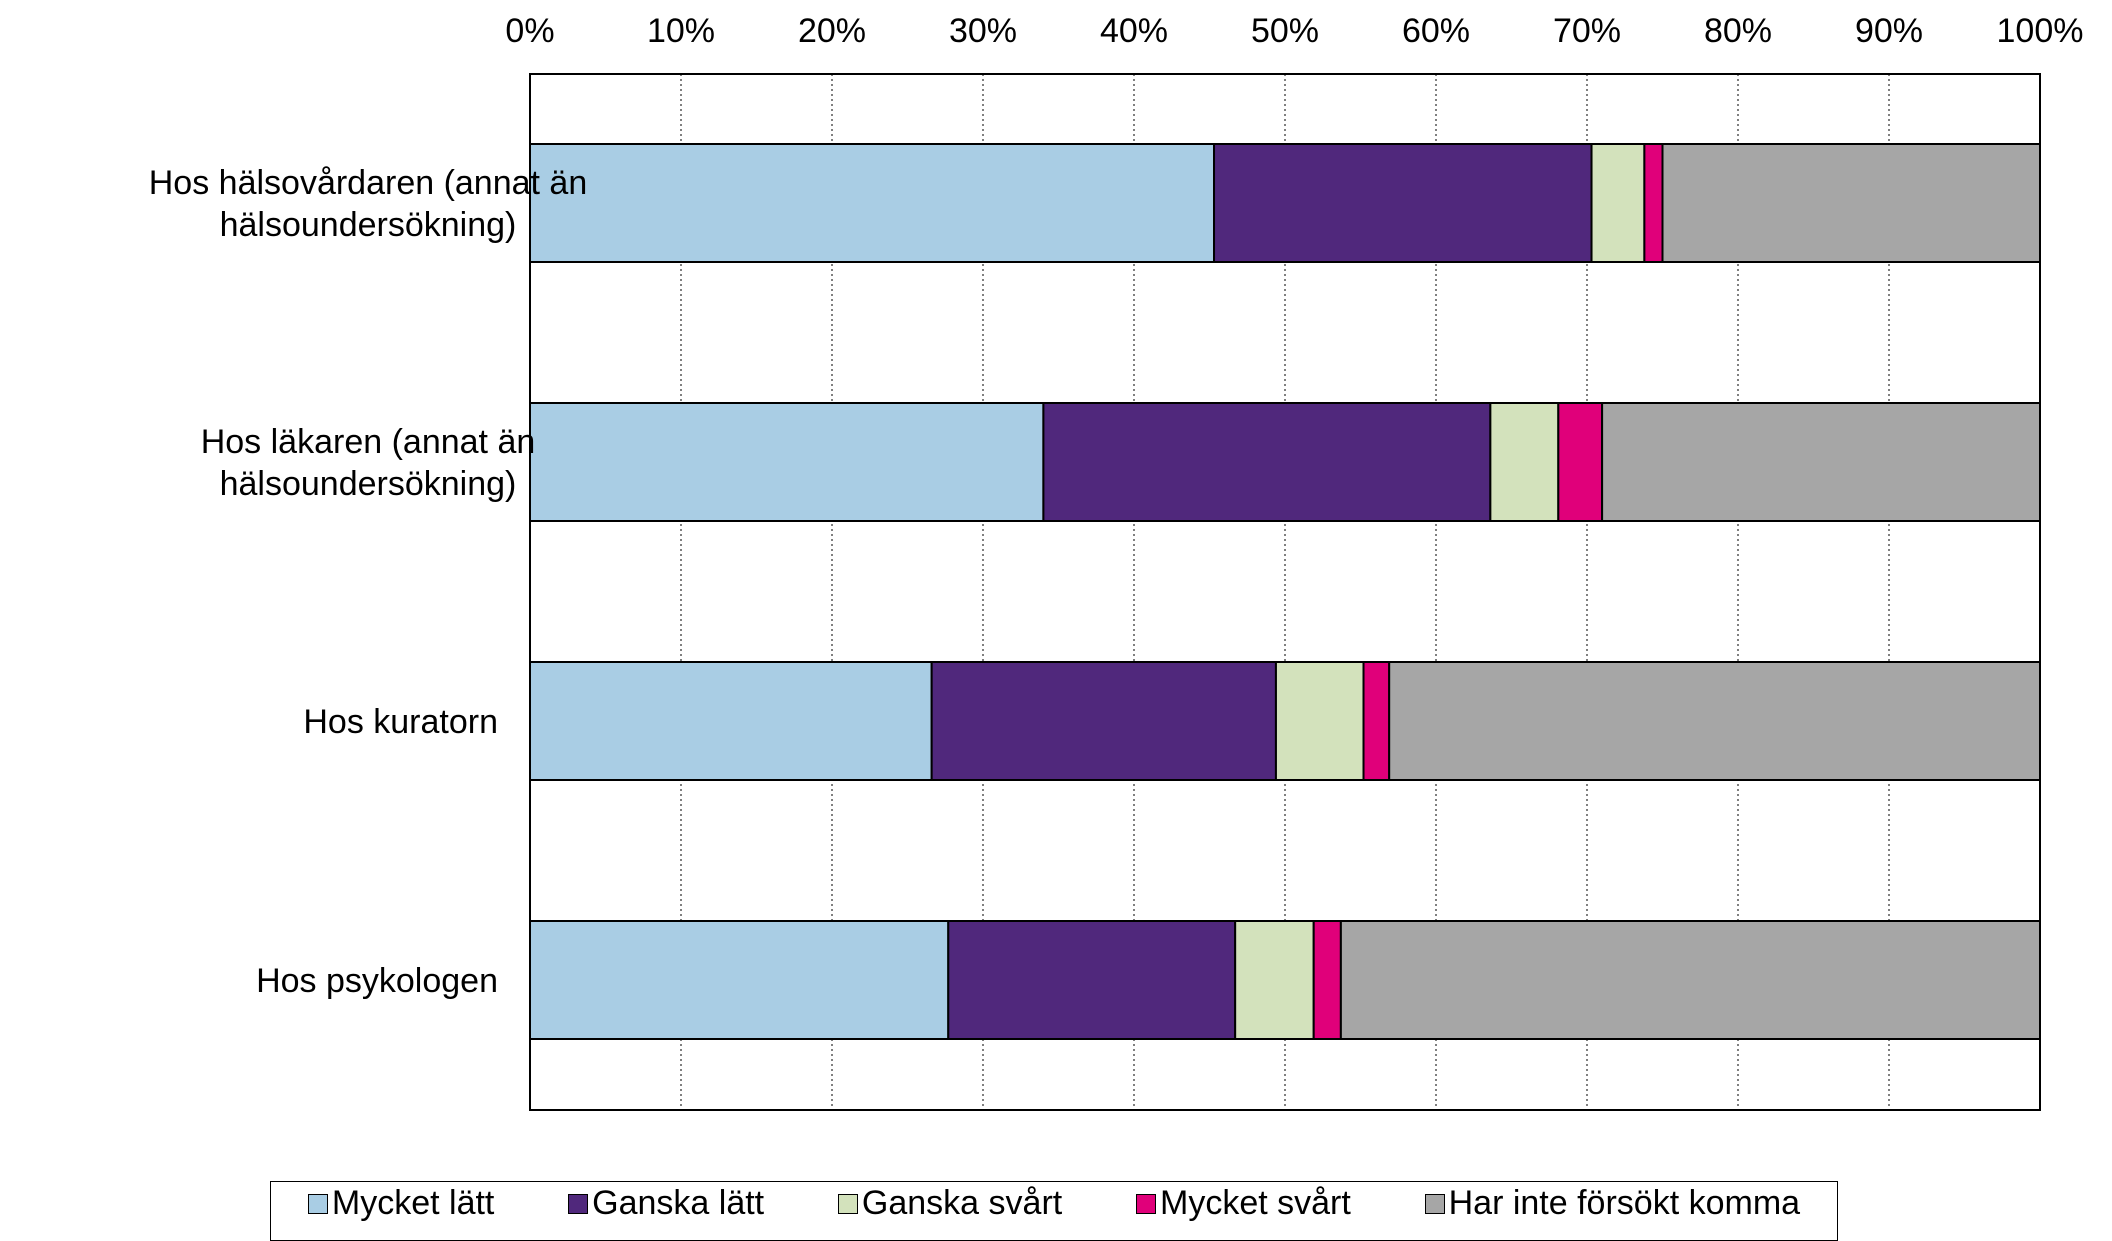 The width and height of the screenshot is (2112, 1241). I want to click on category-label: Hos psykologen, so click(377, 981).